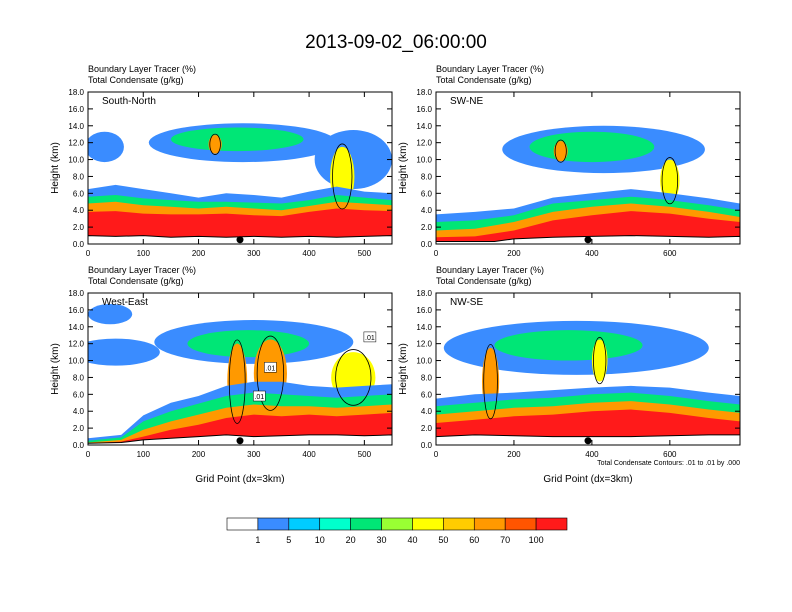 This screenshot has width=792, height=612. Describe the element at coordinates (396, 42) in the screenshot. I see `page-title: 2013-09-02_06:00:00` at that location.